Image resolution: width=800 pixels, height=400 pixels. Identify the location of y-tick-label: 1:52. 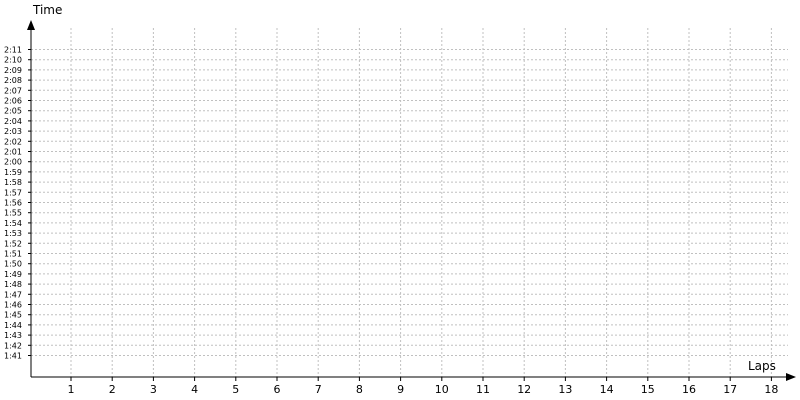
(13, 243).